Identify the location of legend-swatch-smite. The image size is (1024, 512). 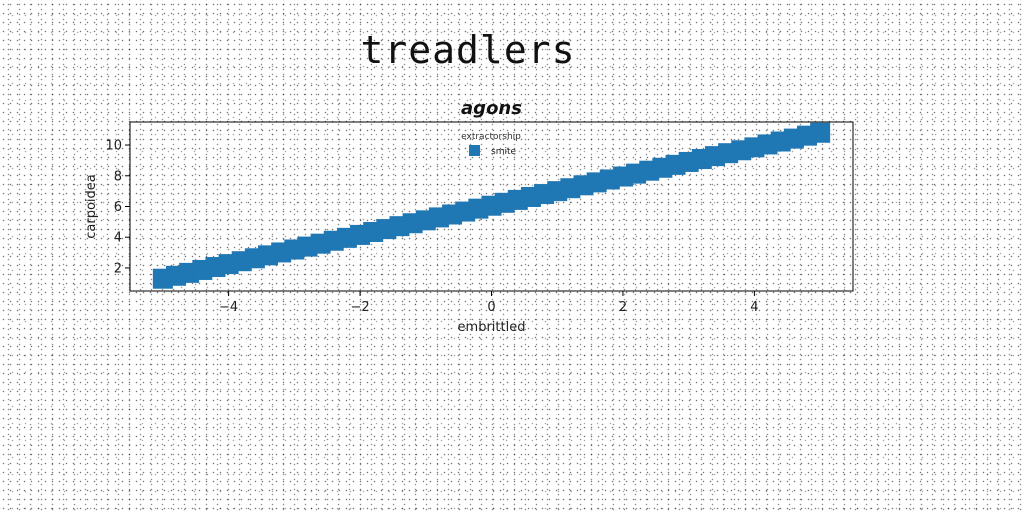
(474, 150).